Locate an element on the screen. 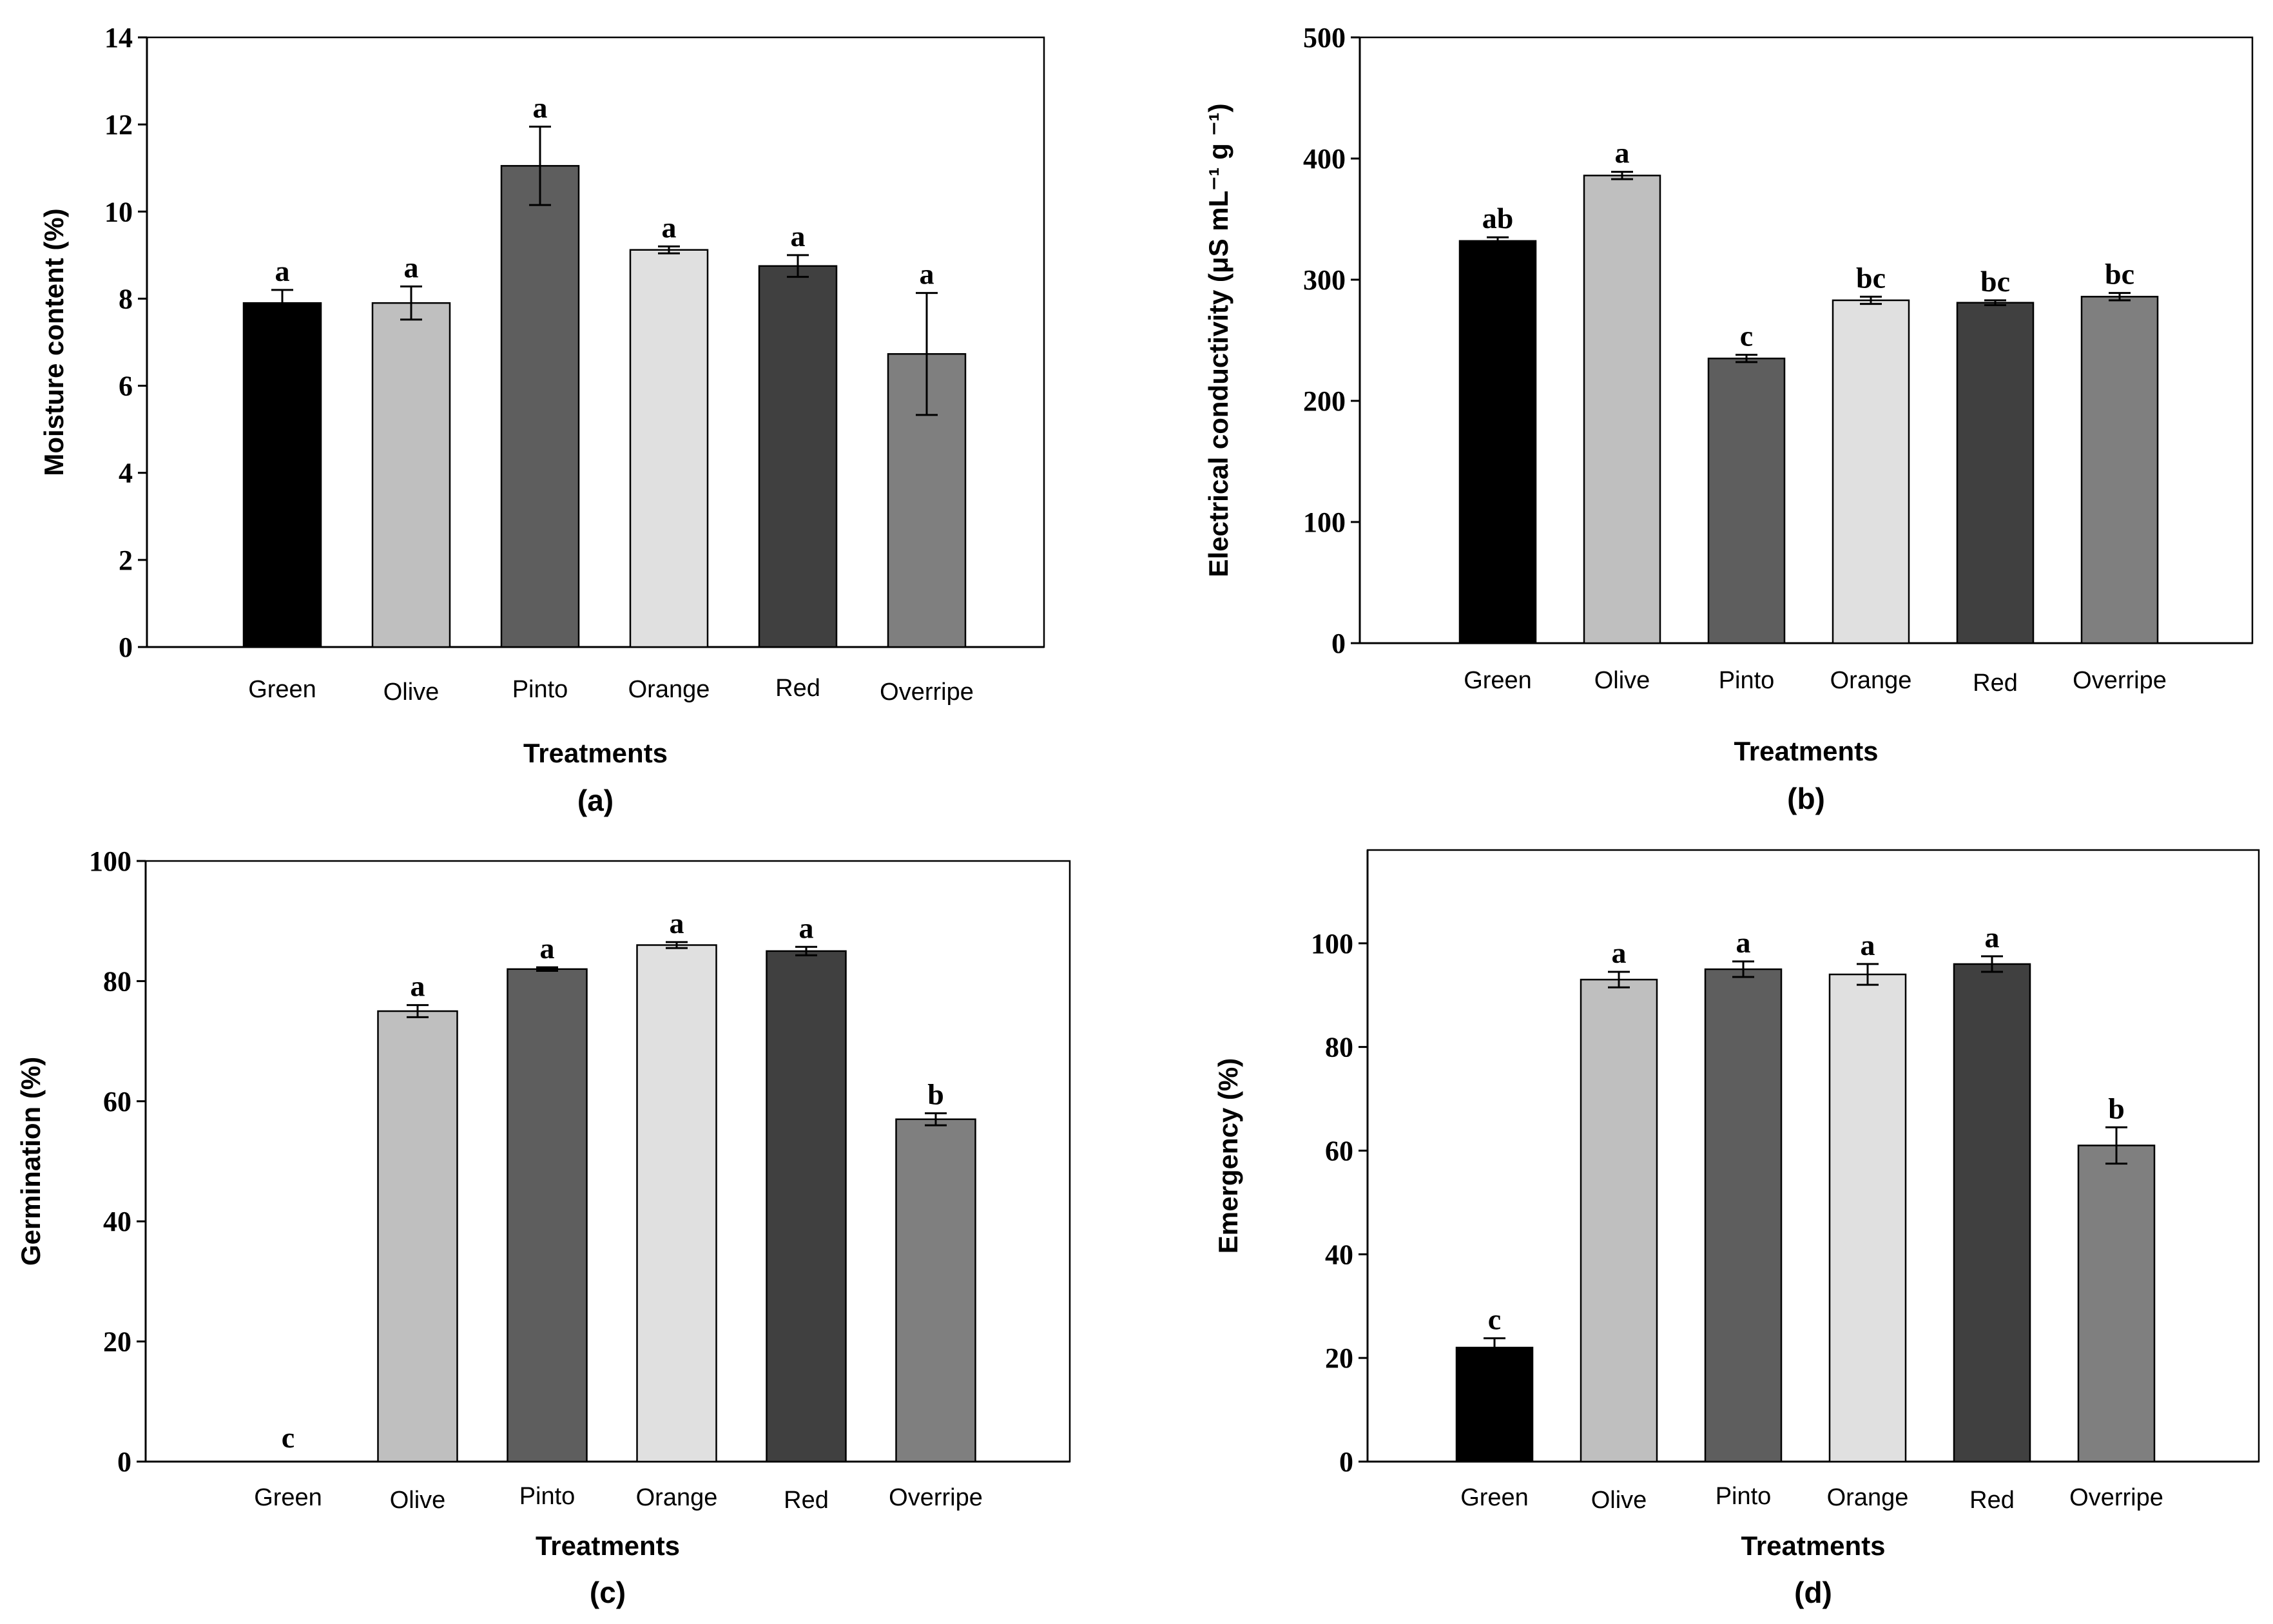 The height and width of the screenshot is (1624, 2273). y-tick-label: 8 is located at coordinates (126, 298).